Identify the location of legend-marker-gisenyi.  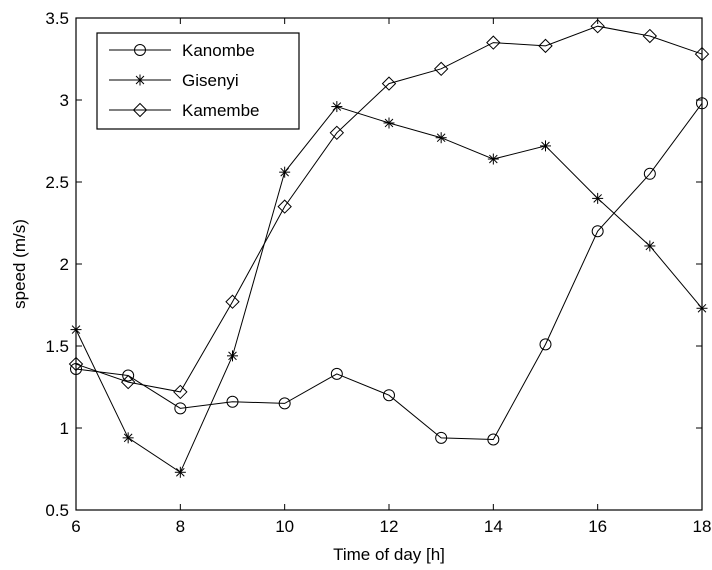
(140, 80).